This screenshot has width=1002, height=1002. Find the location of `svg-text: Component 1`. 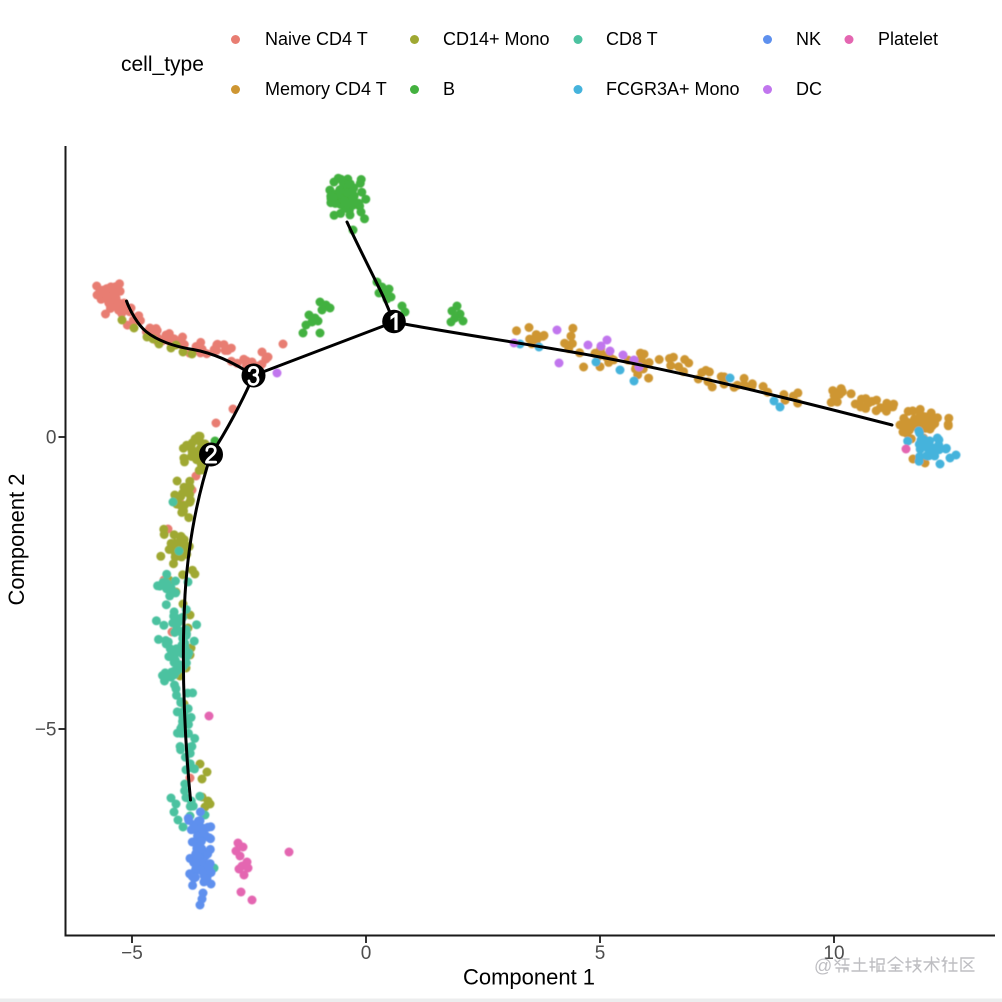

svg-text: Component 1 is located at coordinates (529, 977).